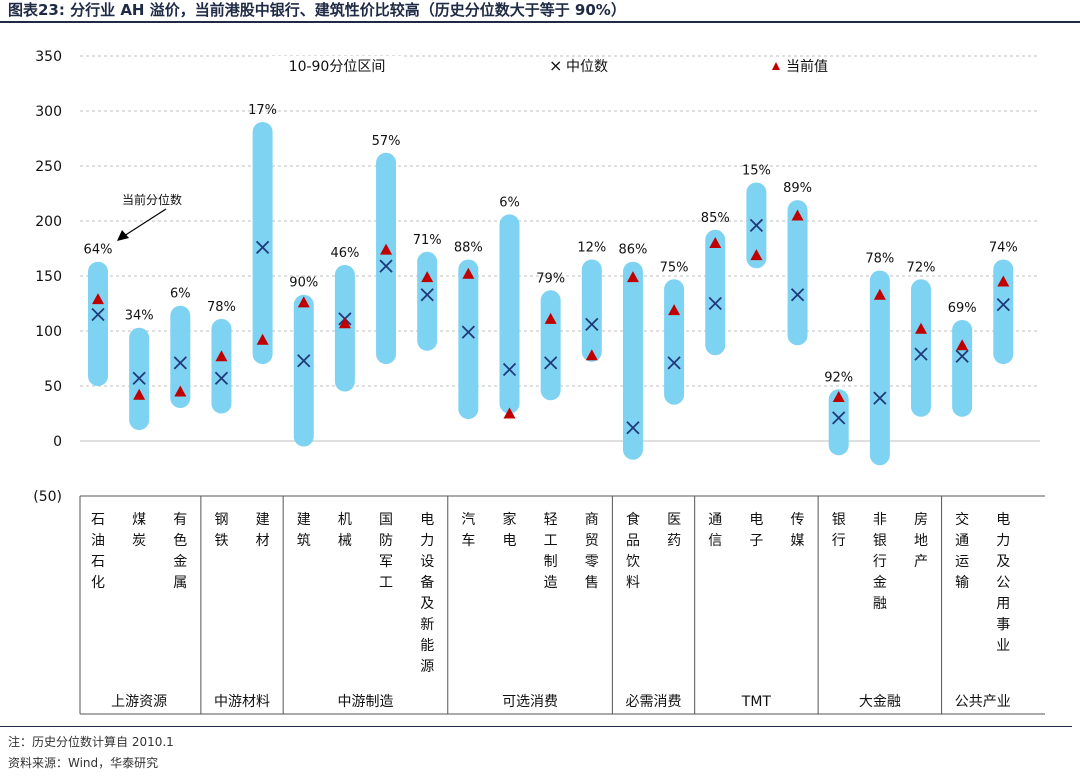  What do you see at coordinates (91, 742) in the screenshot?
I see `footnote: 注：历史分位数计算自 2010.1` at bounding box center [91, 742].